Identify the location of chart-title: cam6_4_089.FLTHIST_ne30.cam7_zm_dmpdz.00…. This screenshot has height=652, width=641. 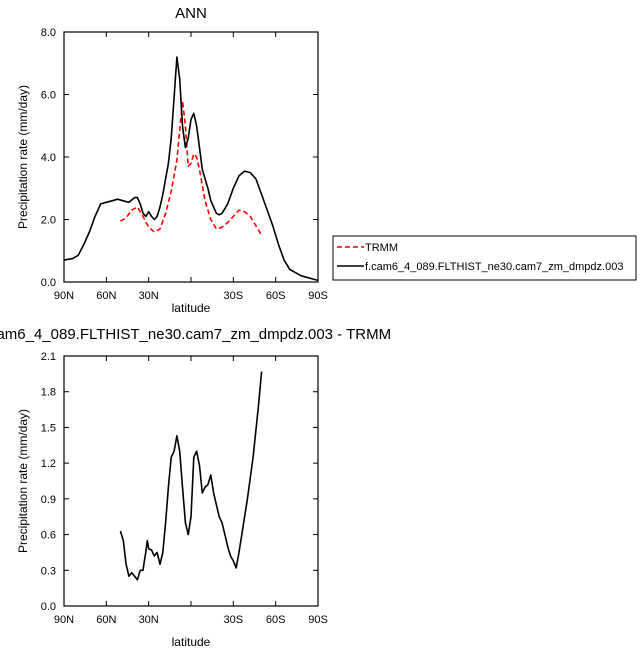
(195, 334).